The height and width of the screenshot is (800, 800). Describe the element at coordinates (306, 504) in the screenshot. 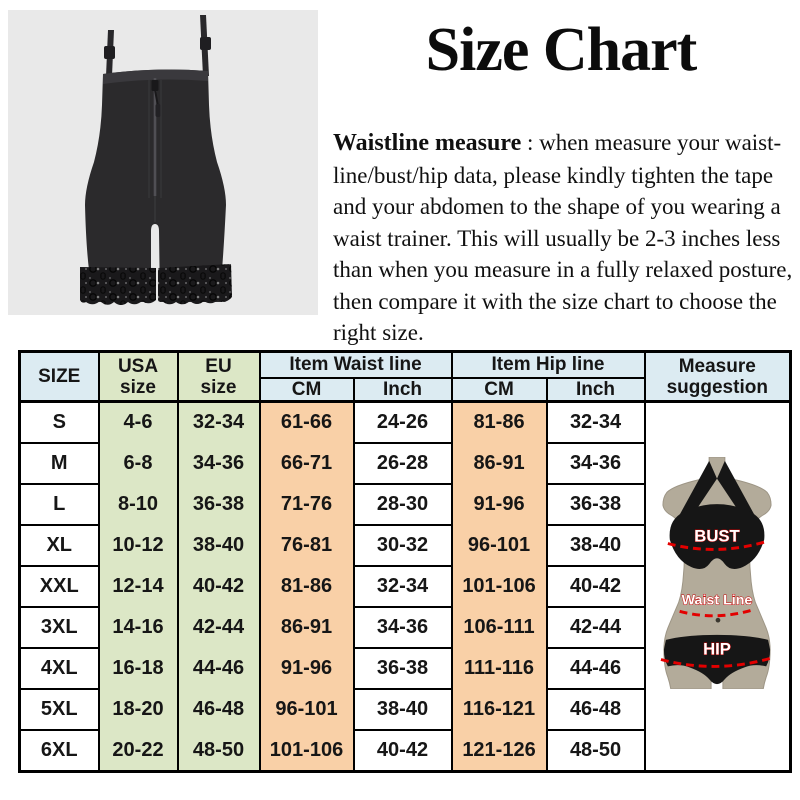

I see `cell-waist-cm: 71-76` at that location.